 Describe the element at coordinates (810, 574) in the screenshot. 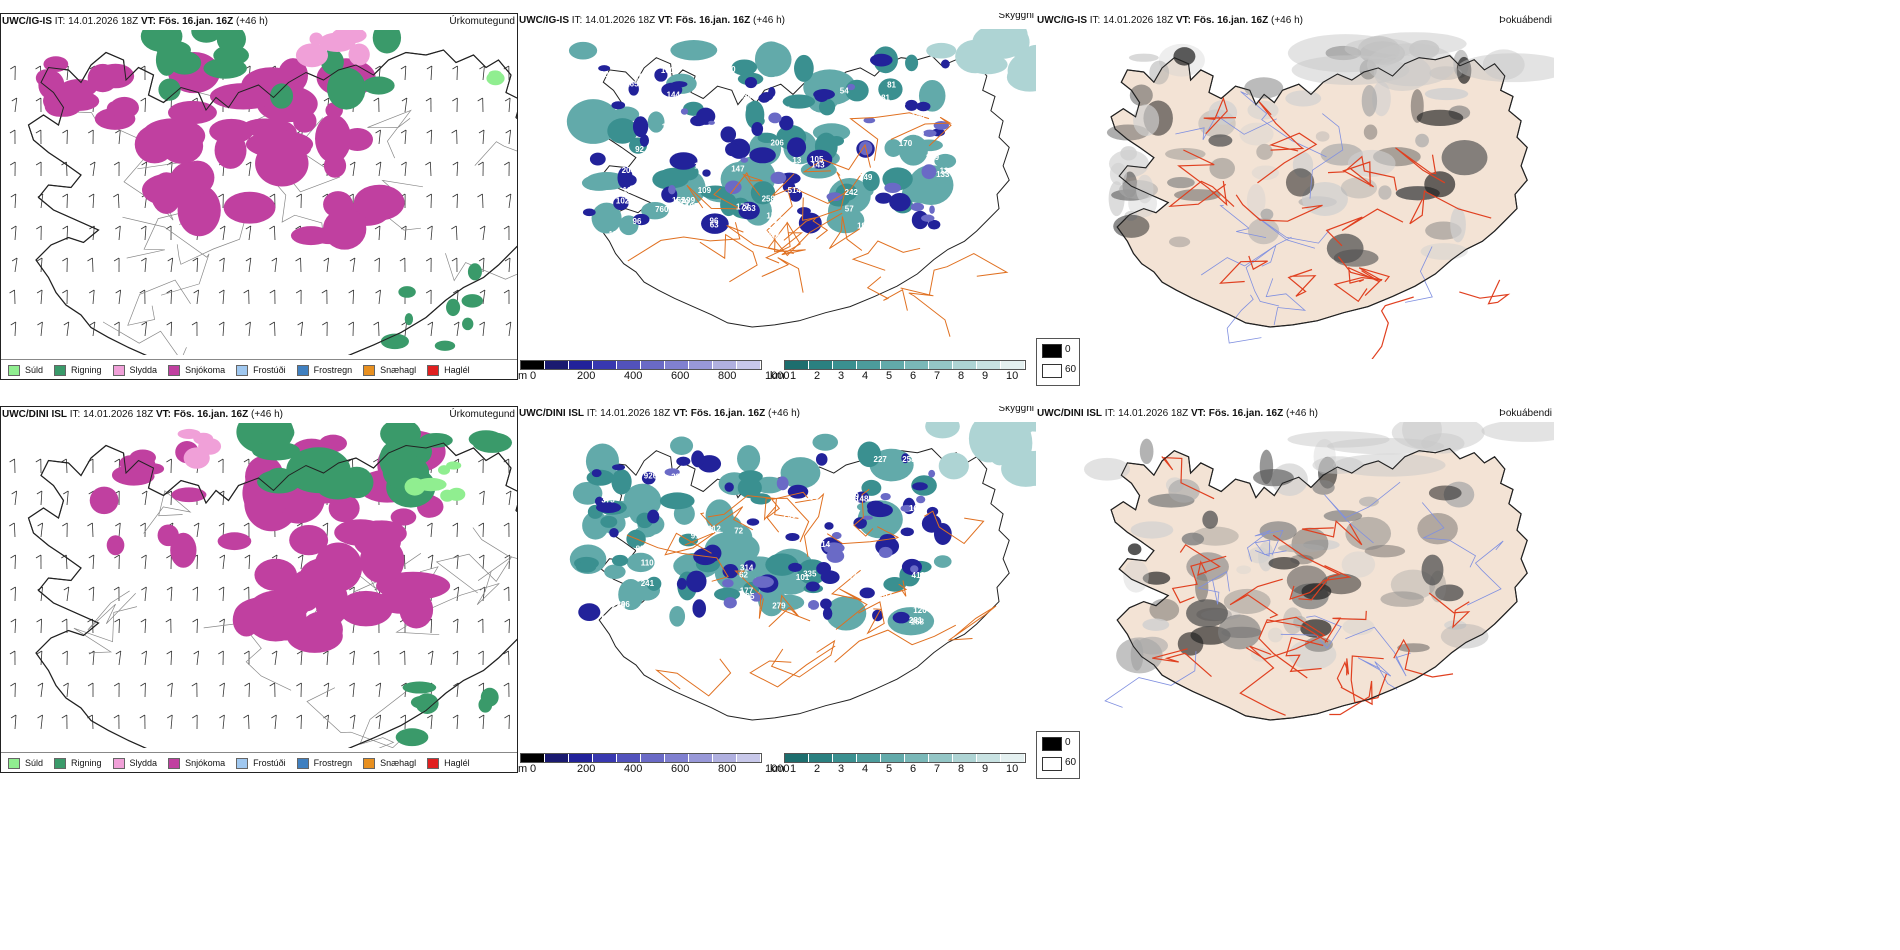

I see `ceiling-label: 335` at that location.